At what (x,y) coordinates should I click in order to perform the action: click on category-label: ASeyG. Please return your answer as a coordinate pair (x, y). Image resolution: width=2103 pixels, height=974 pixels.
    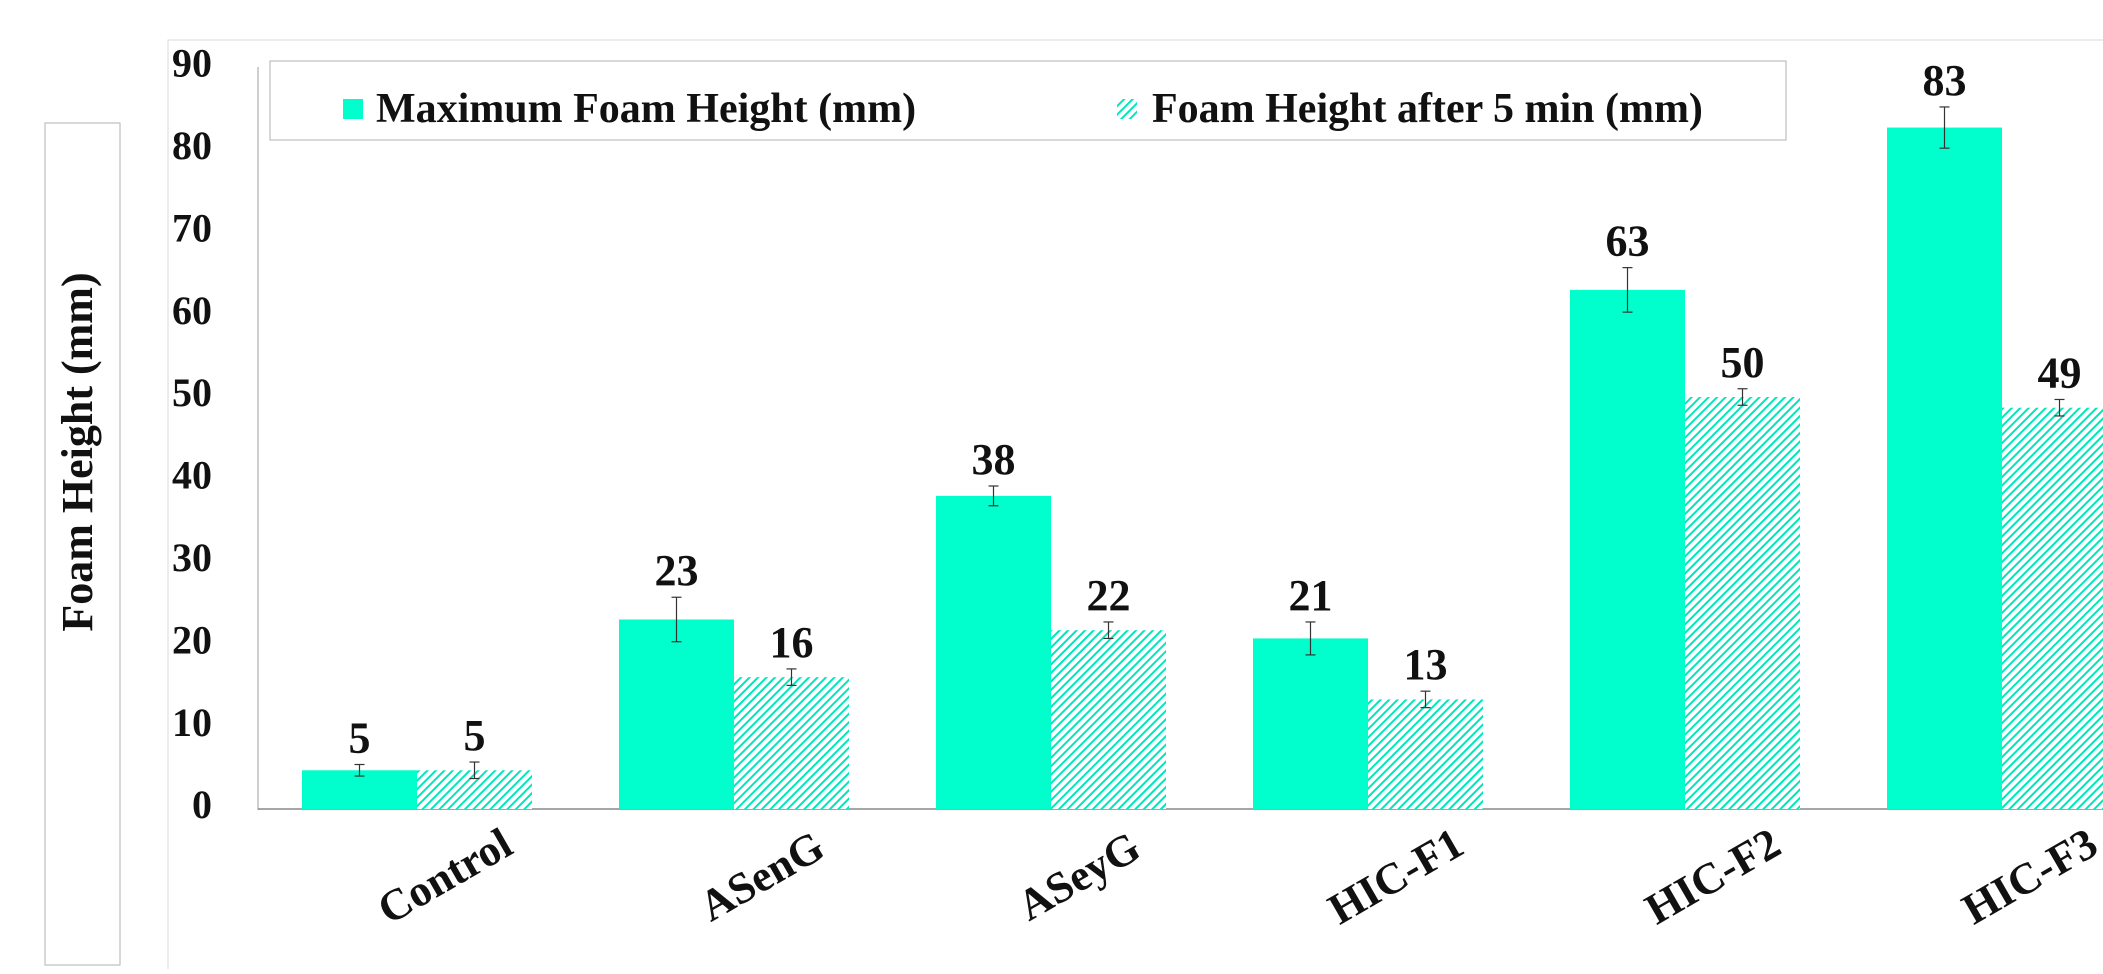
    Looking at the image, I should click on (1078, 876).